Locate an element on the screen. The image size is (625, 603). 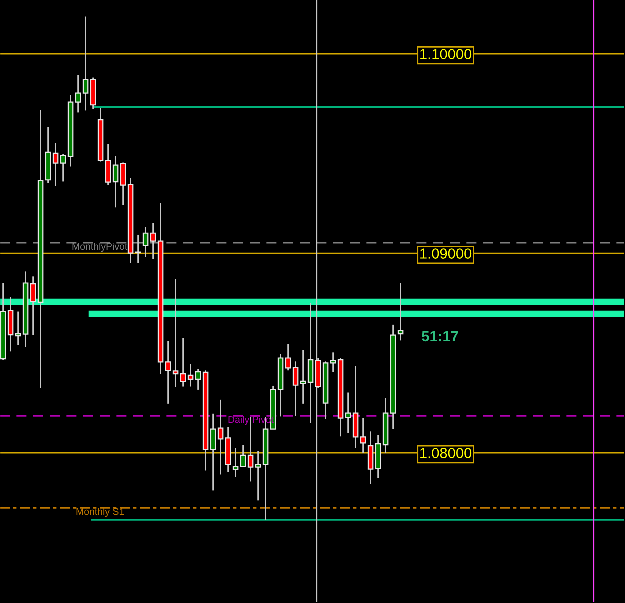
ref-line-label: Monthly S1 is located at coordinates (100, 513).